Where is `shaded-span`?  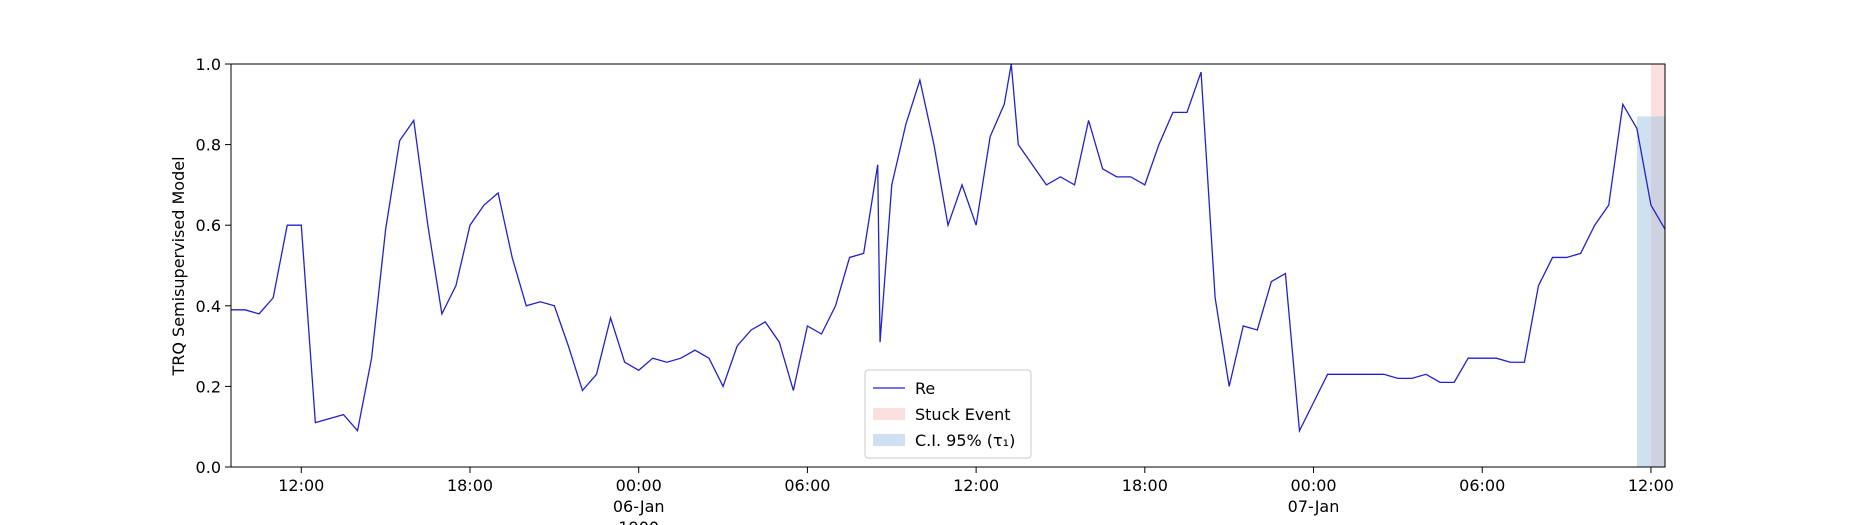 shaded-span is located at coordinates (1650, 291).